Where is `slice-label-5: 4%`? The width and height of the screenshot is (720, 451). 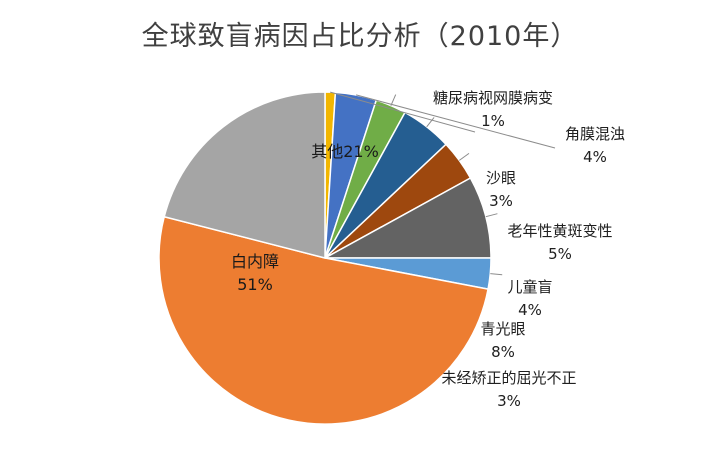
slice-label-5: 4% is located at coordinates (530, 310).